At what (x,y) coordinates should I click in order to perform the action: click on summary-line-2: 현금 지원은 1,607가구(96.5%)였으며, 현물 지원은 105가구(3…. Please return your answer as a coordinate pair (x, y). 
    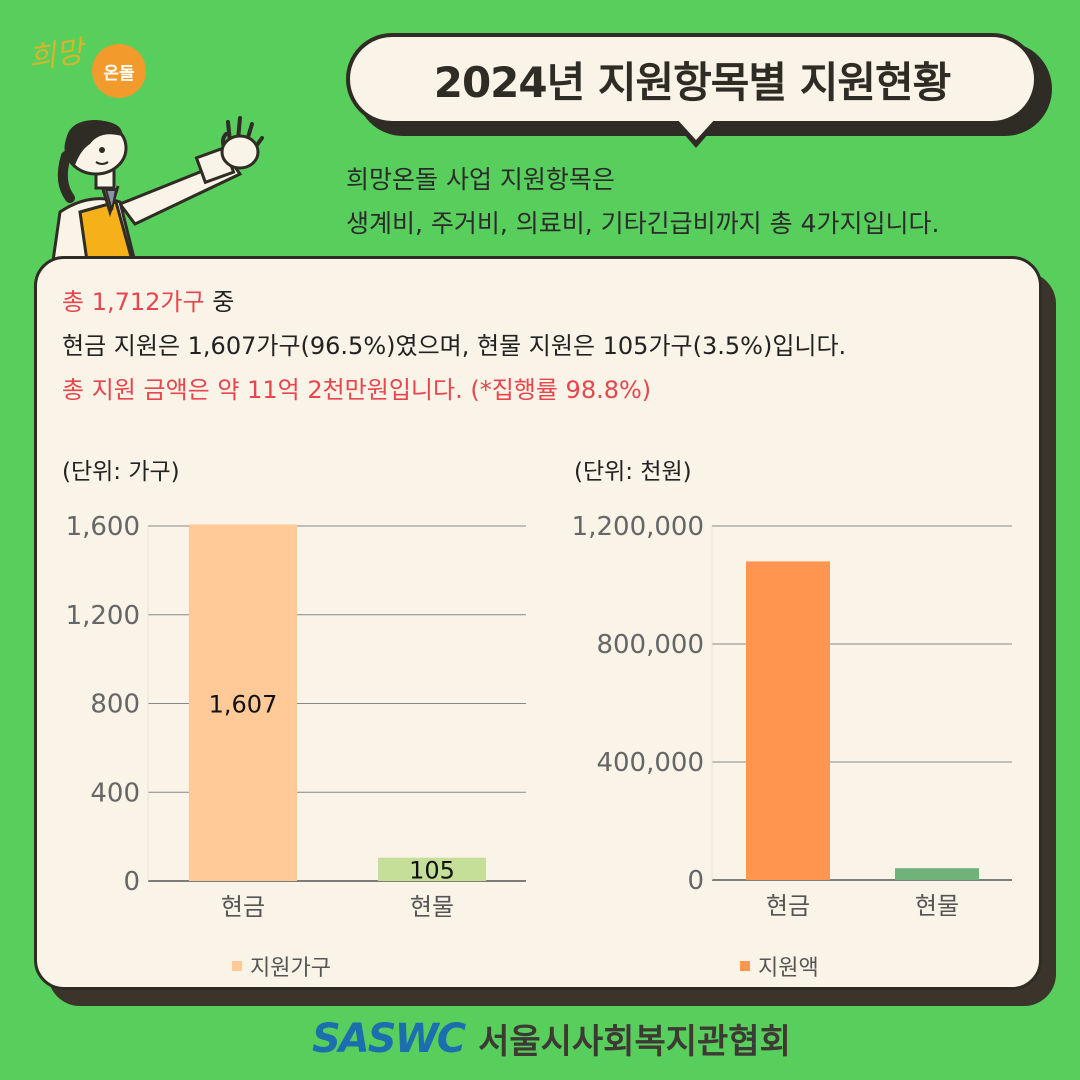
    Looking at the image, I should click on (454, 346).